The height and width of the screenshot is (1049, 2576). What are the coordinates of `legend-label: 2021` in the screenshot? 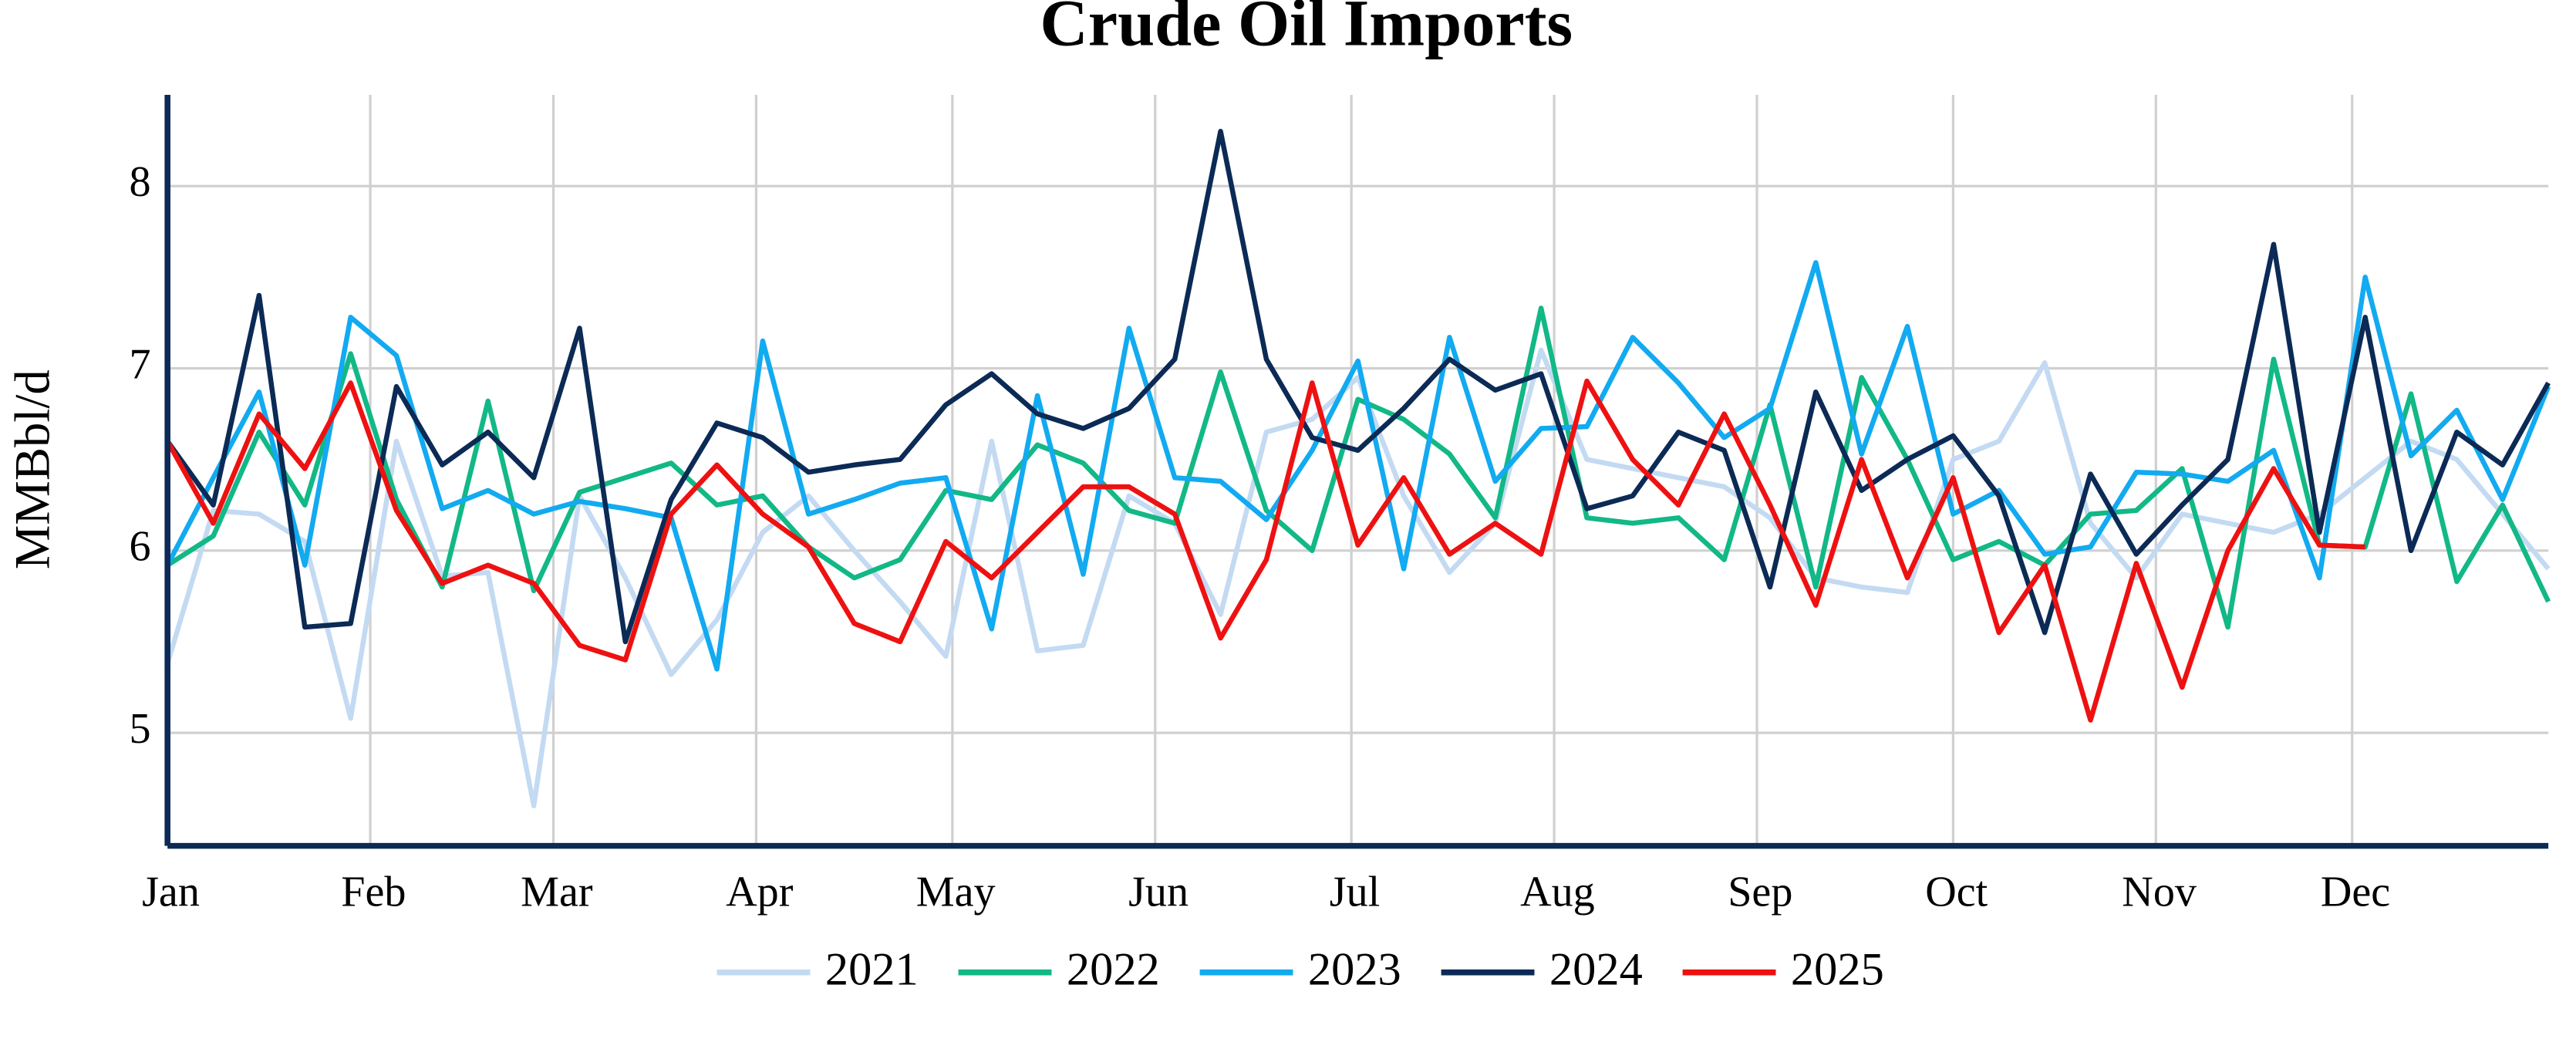 It's located at (872, 970).